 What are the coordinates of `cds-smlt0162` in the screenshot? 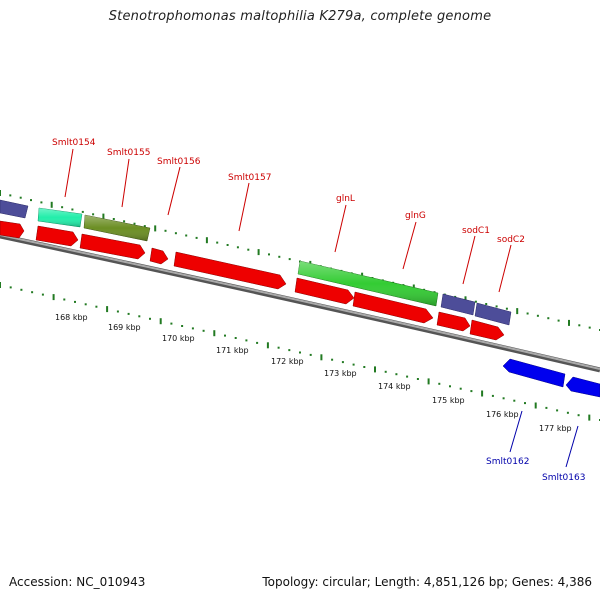 It's located at (534, 373).